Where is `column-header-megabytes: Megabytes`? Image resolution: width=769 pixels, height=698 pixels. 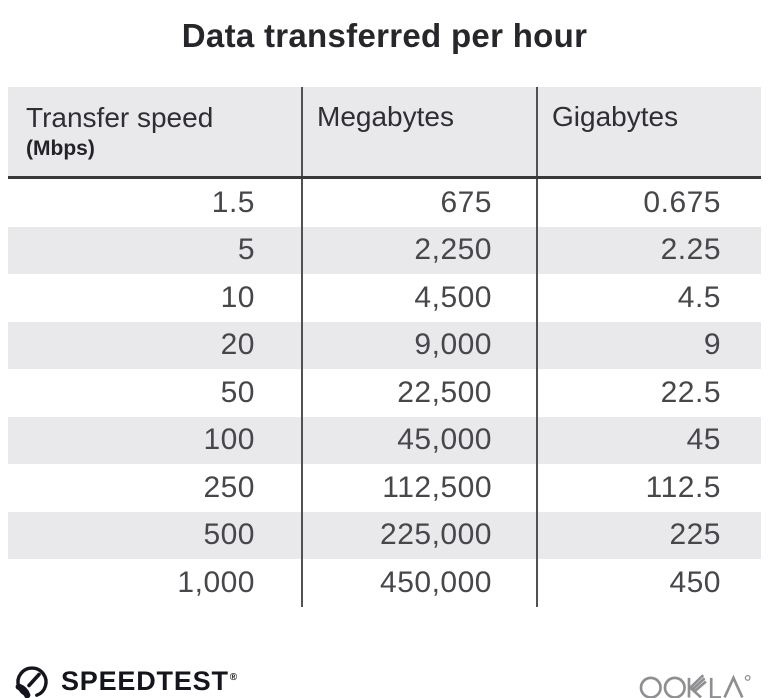
column-header-megabytes: Megabytes is located at coordinates (420, 131).